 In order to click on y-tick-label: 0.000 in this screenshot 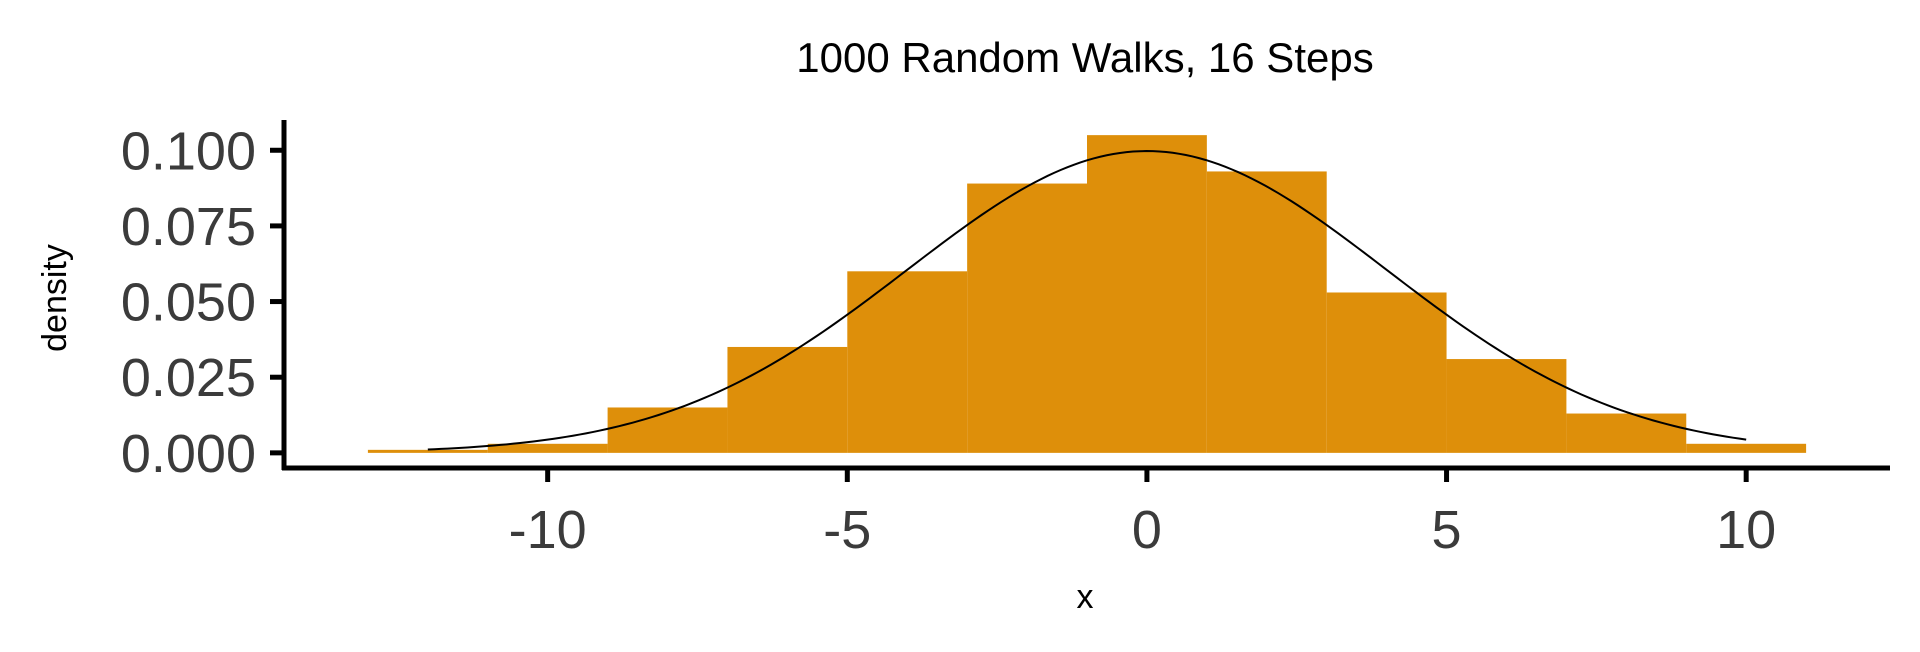, I will do `click(188, 454)`.